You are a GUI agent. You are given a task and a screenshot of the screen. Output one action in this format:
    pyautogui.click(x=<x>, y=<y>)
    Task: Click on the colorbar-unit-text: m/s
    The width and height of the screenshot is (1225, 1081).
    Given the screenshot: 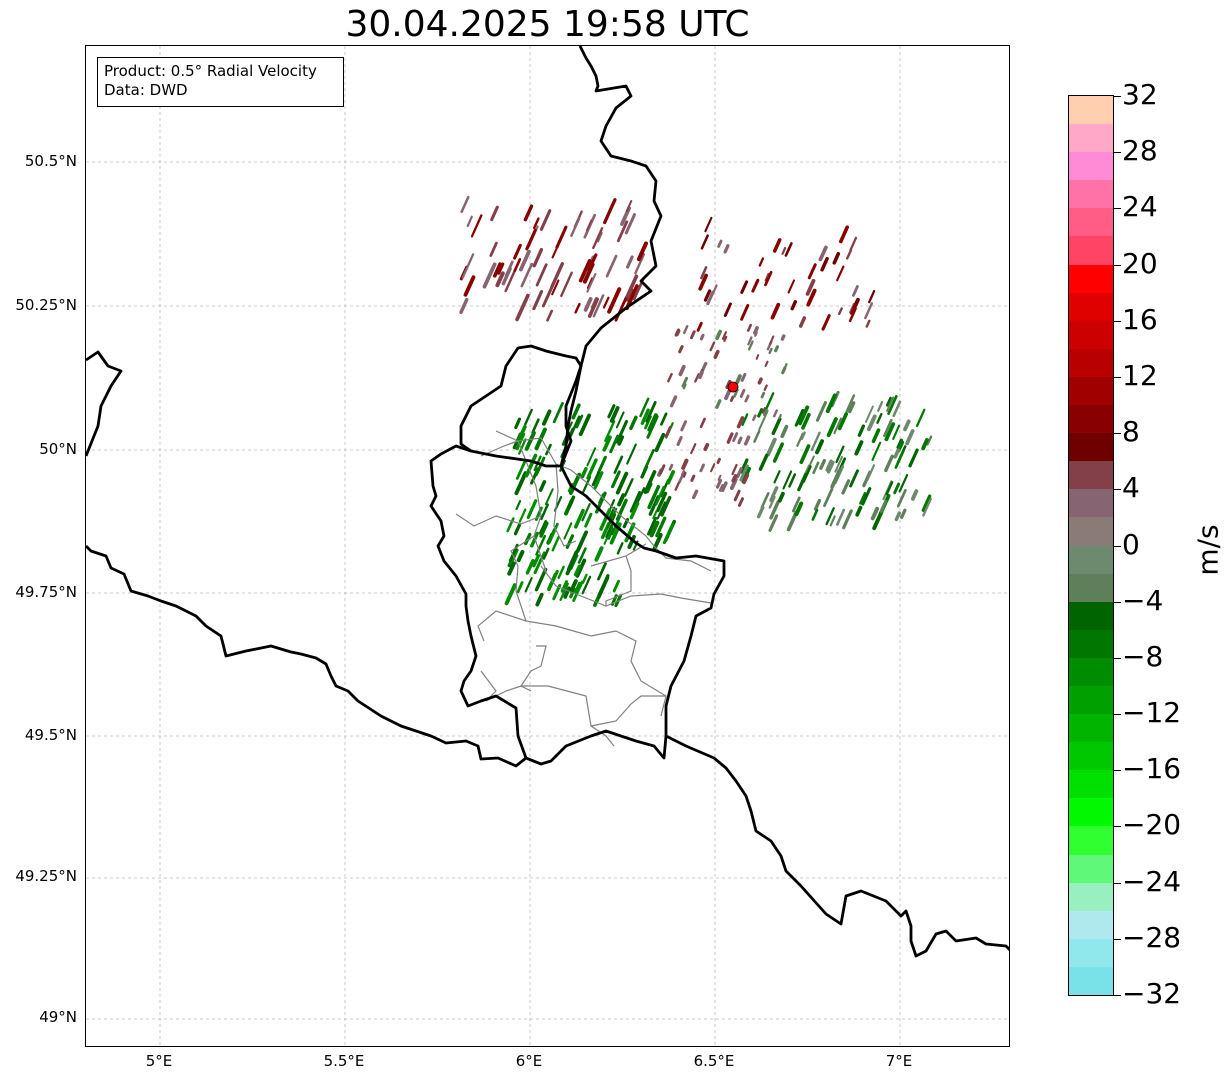 What is the action you would take?
    pyautogui.click(x=1208, y=550)
    